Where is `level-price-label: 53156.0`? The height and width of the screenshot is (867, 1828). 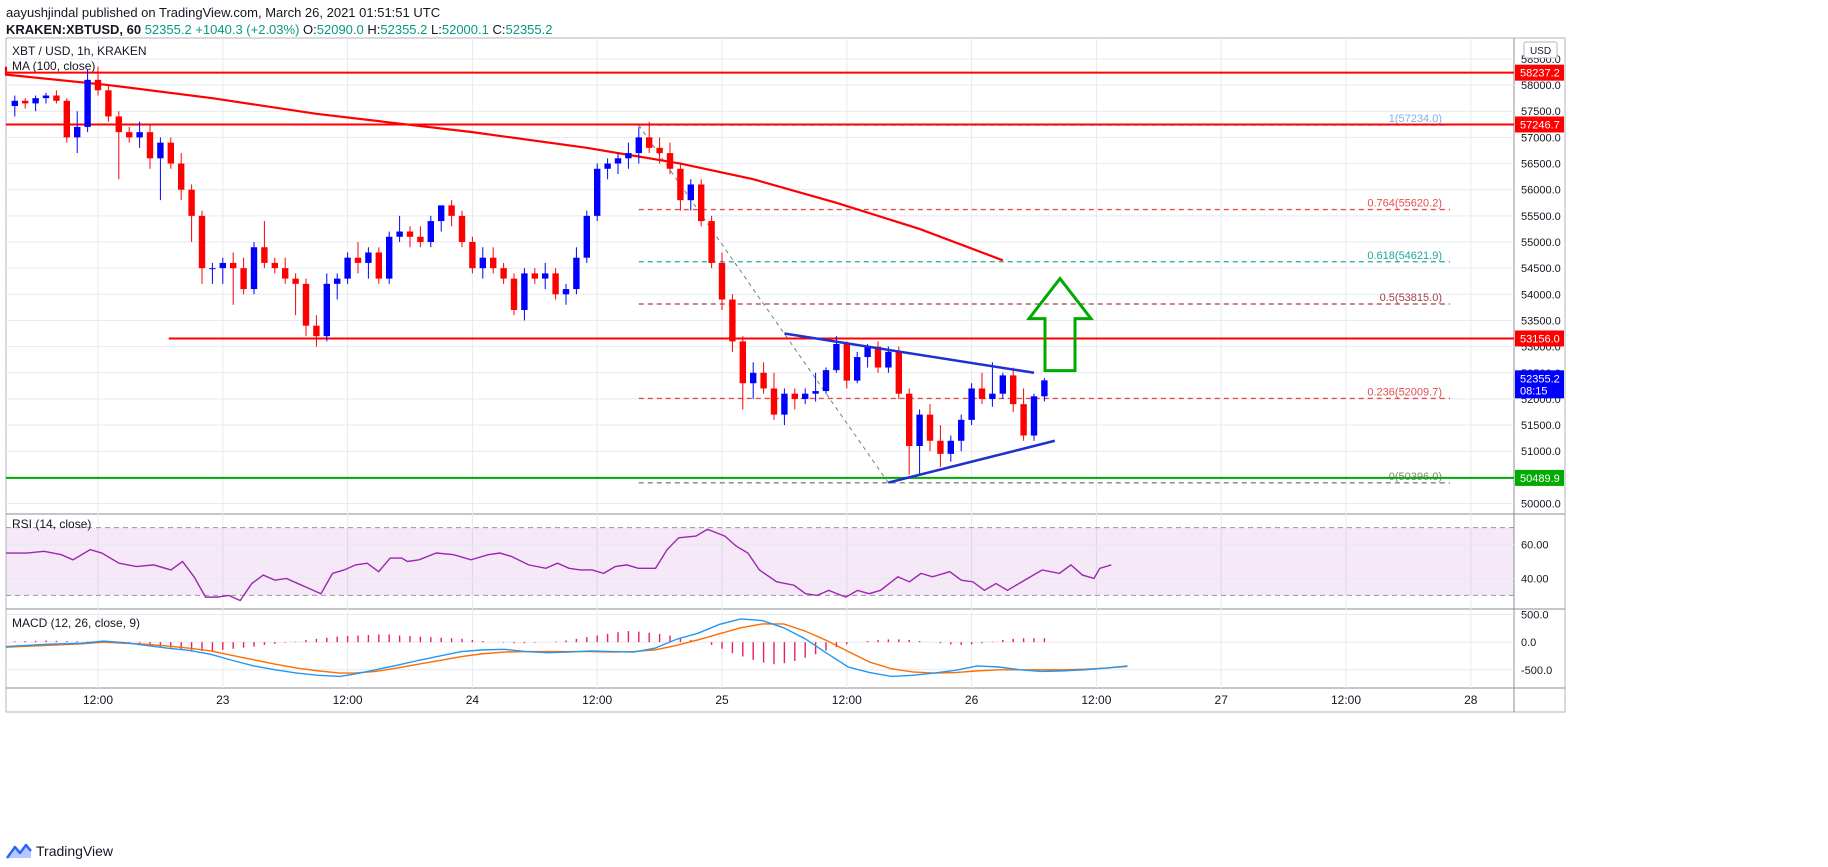
level-price-label: 53156.0 is located at coordinates (1540, 339).